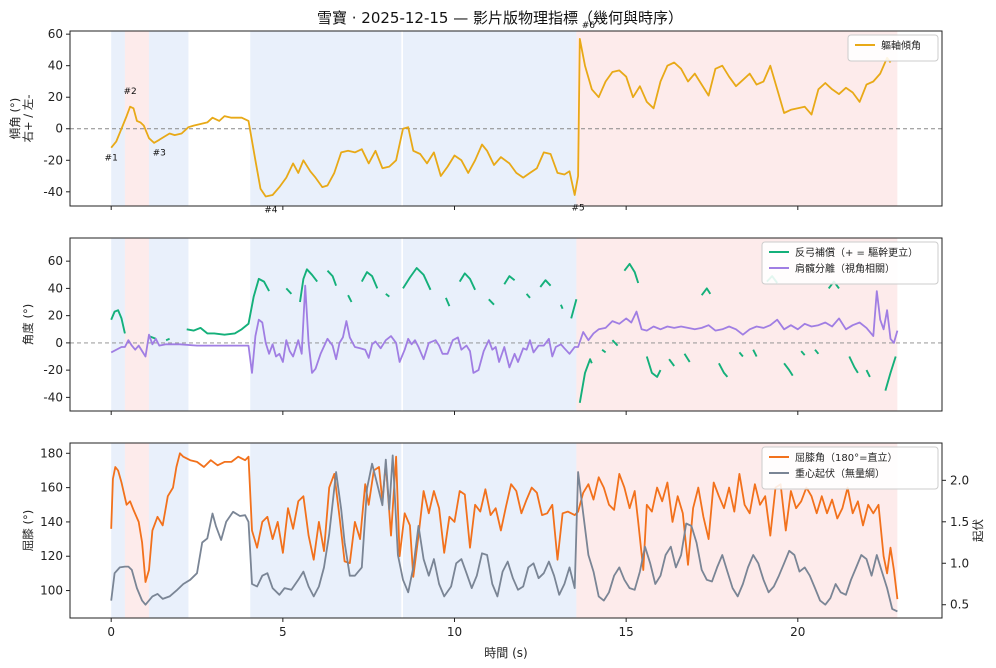 This screenshot has width=996, height=668. I want to click on legend: 屈膝角（180°=直立） 重心起伏（無量綱）, so click(850, 468).